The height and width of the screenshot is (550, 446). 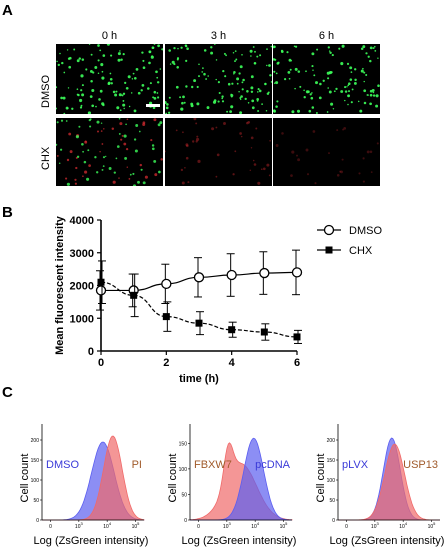 I want to click on y-tick-label: 200, so click(x=331, y=441).